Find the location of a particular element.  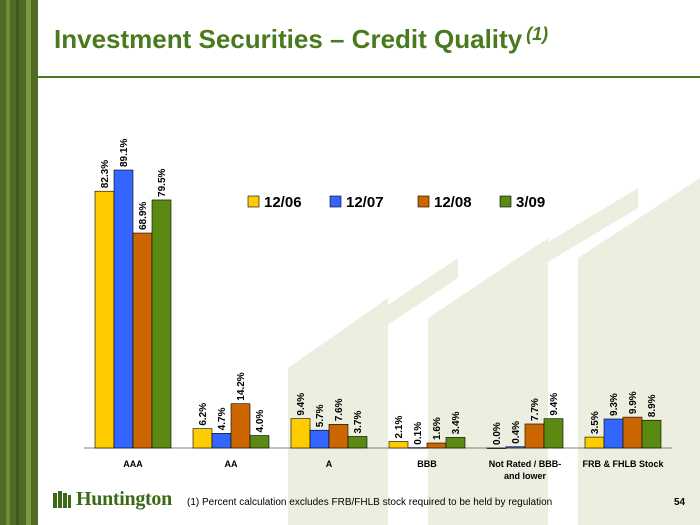

category-label: A is located at coordinates (329, 464).